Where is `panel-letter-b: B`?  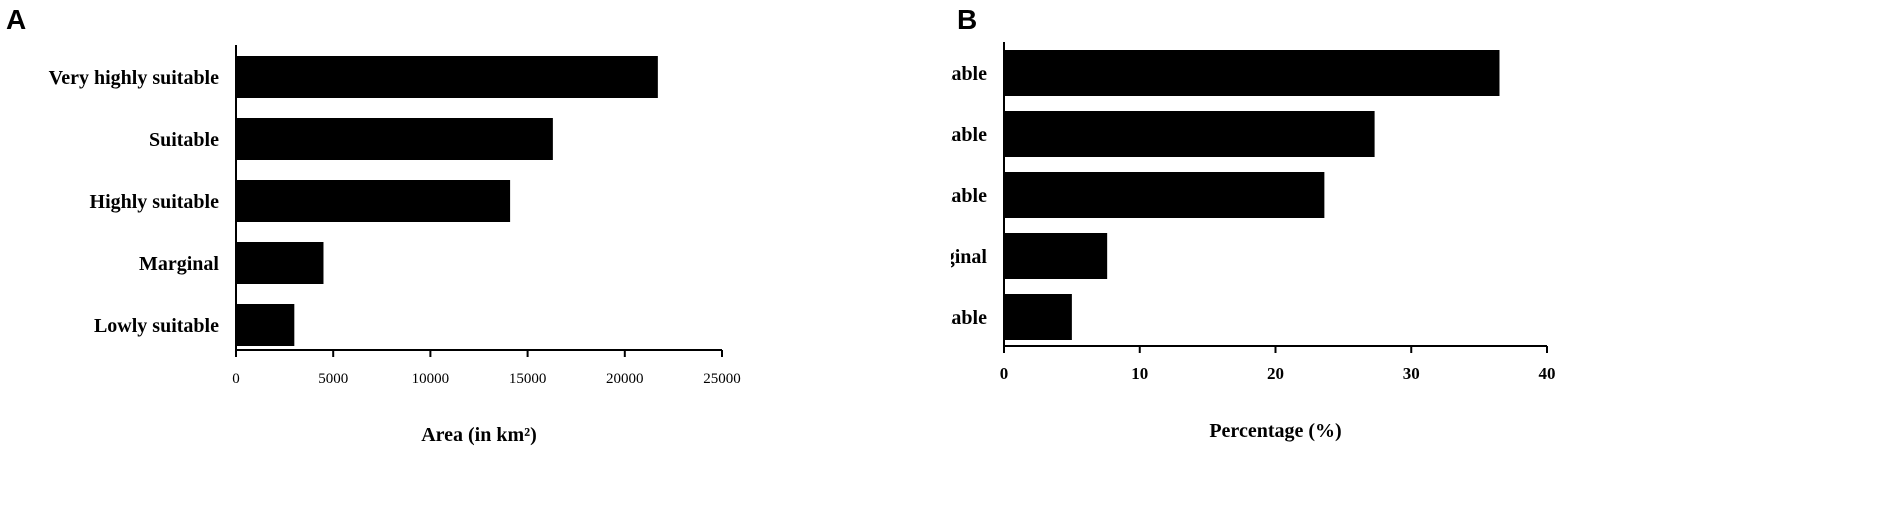
panel-letter-b: B is located at coordinates (967, 19).